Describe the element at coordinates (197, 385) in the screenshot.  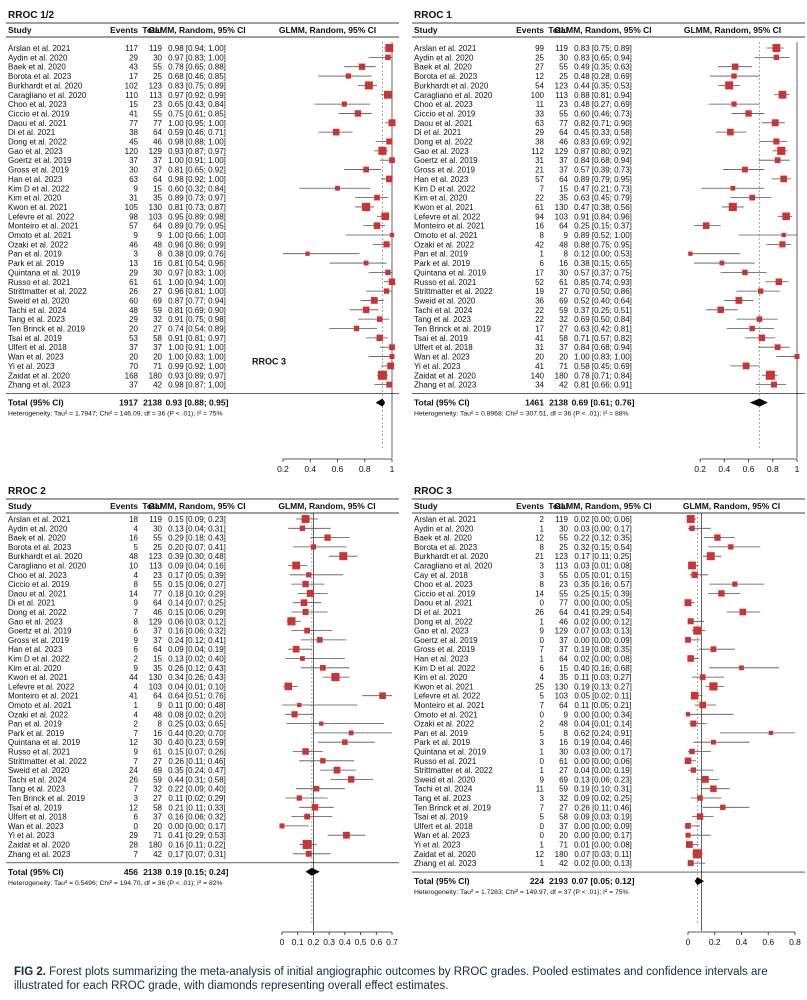
I see `study-ci-text: 0.98 [0.87; 1.00]` at that location.